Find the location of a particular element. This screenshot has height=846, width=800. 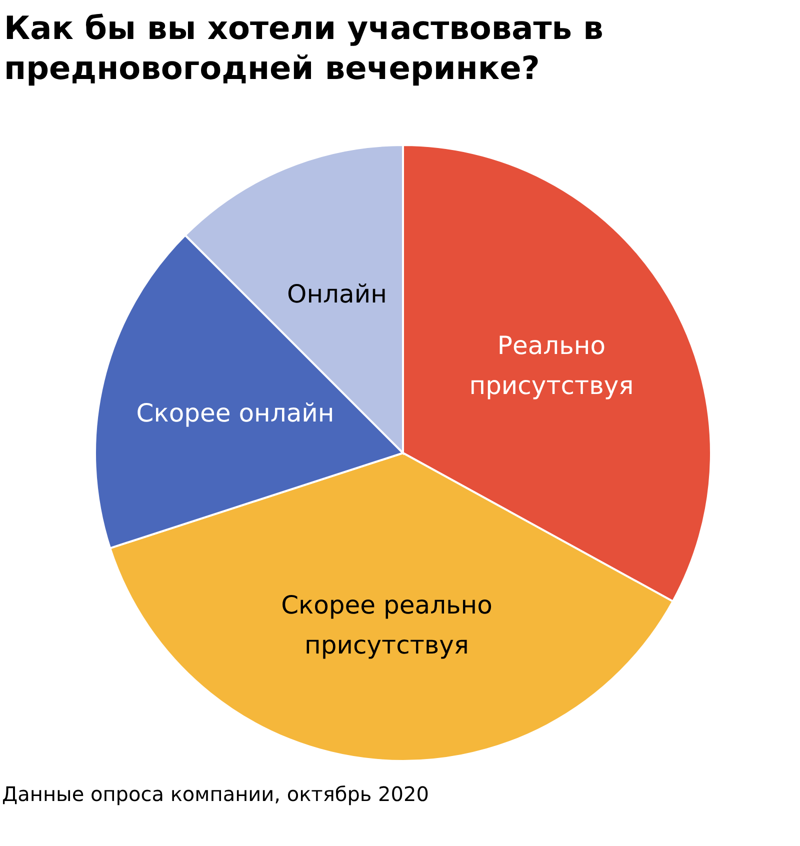

slice-label: Скорее реально присутствуя is located at coordinates (386, 625).